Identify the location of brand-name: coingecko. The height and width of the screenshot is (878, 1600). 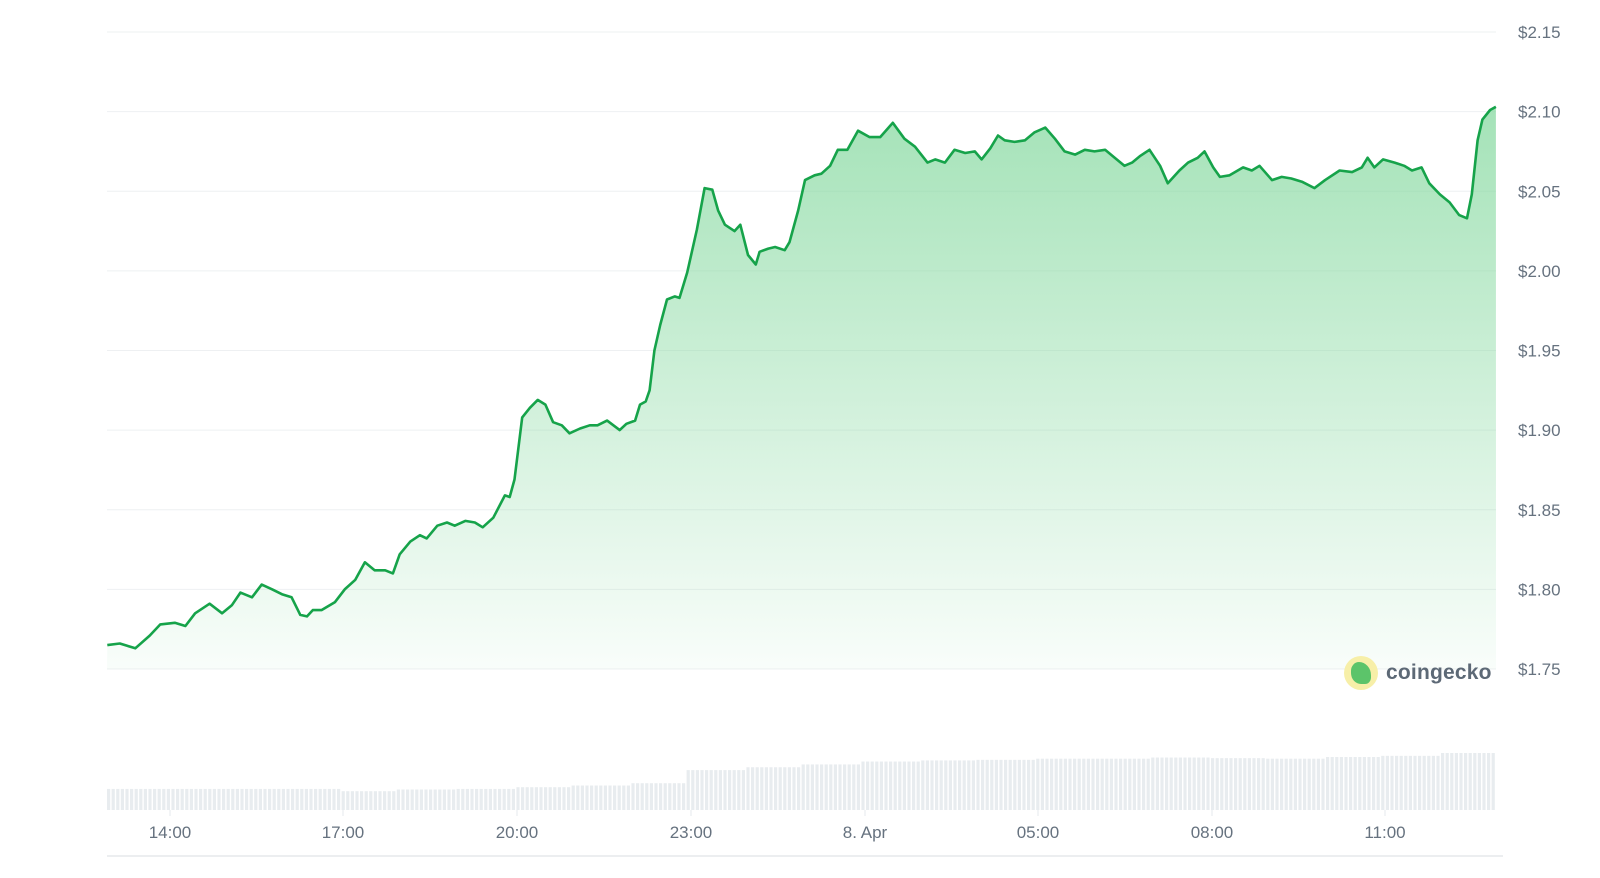
(1439, 672).